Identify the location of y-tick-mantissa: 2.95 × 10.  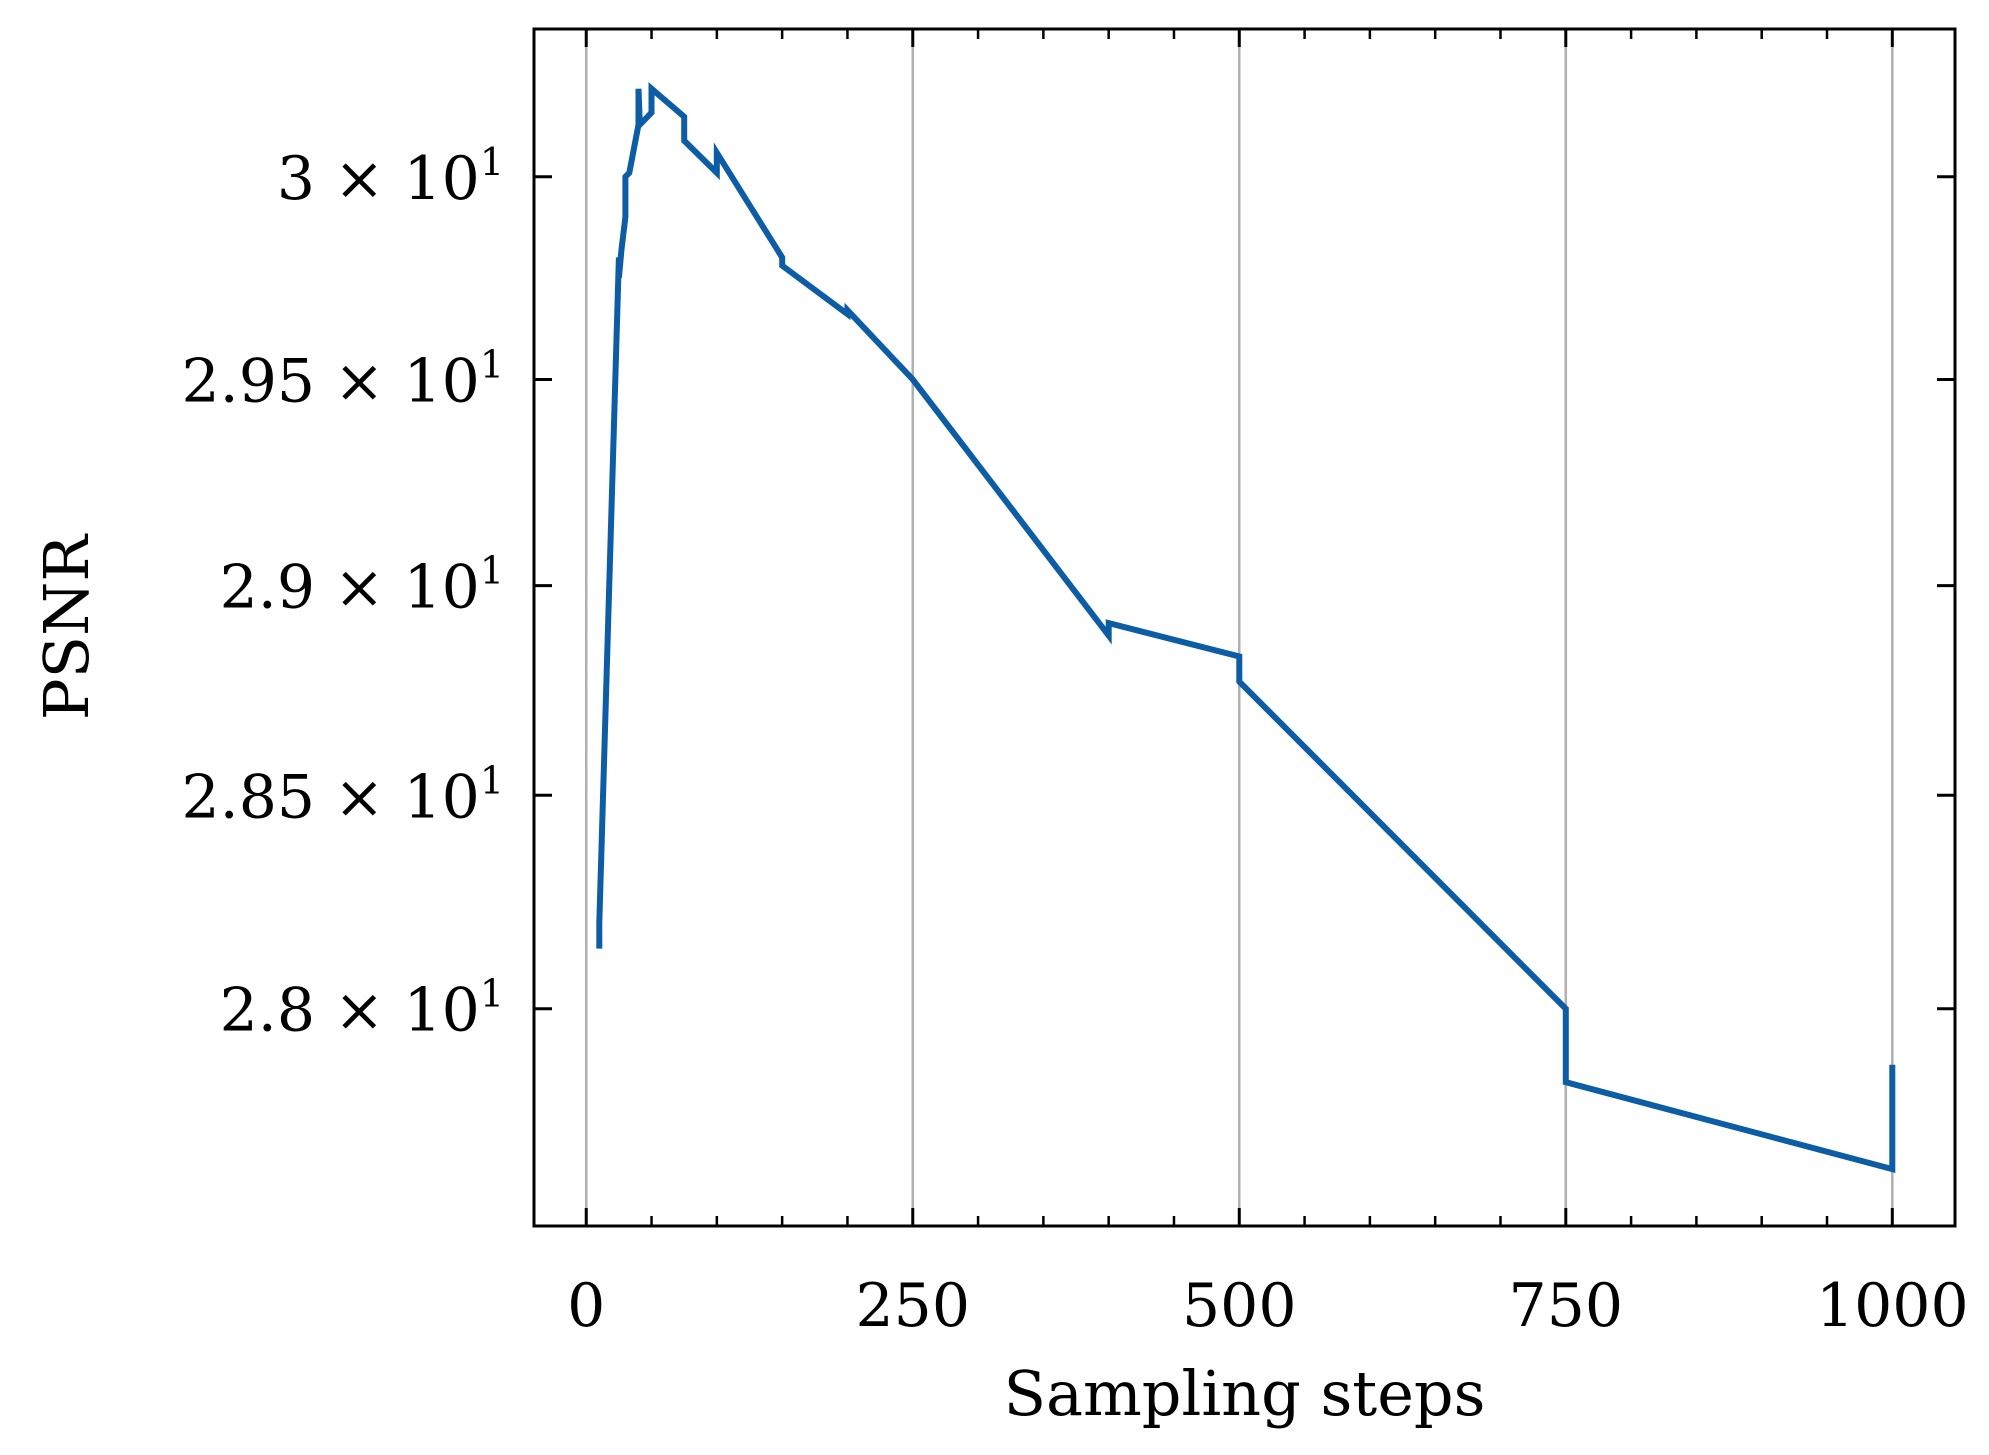
(330, 381).